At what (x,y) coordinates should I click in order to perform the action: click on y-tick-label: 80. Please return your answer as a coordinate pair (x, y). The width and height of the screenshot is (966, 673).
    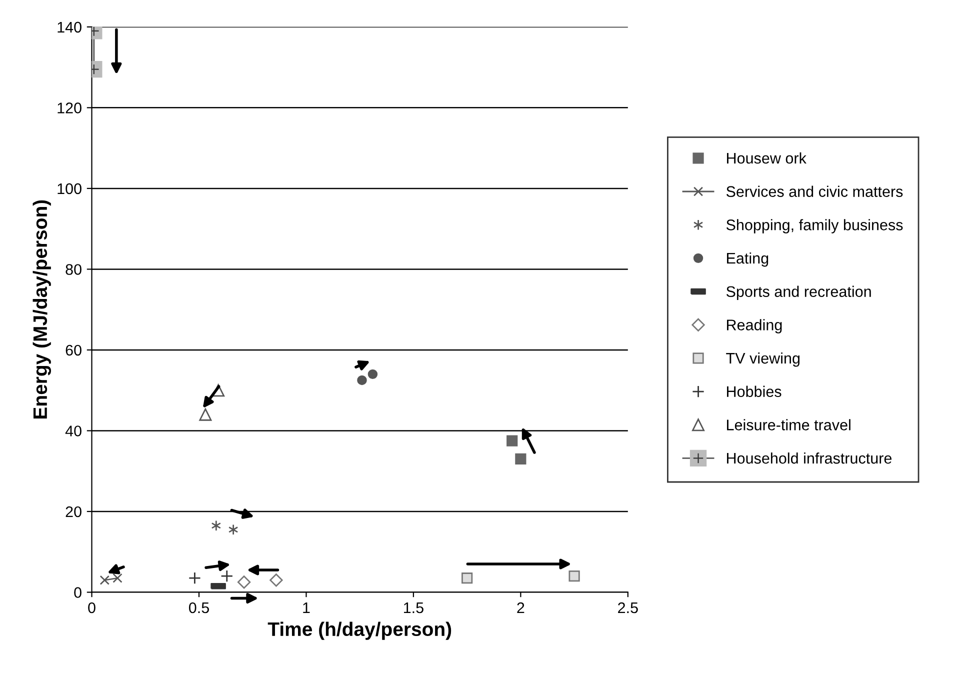
    Looking at the image, I should click on (74, 269).